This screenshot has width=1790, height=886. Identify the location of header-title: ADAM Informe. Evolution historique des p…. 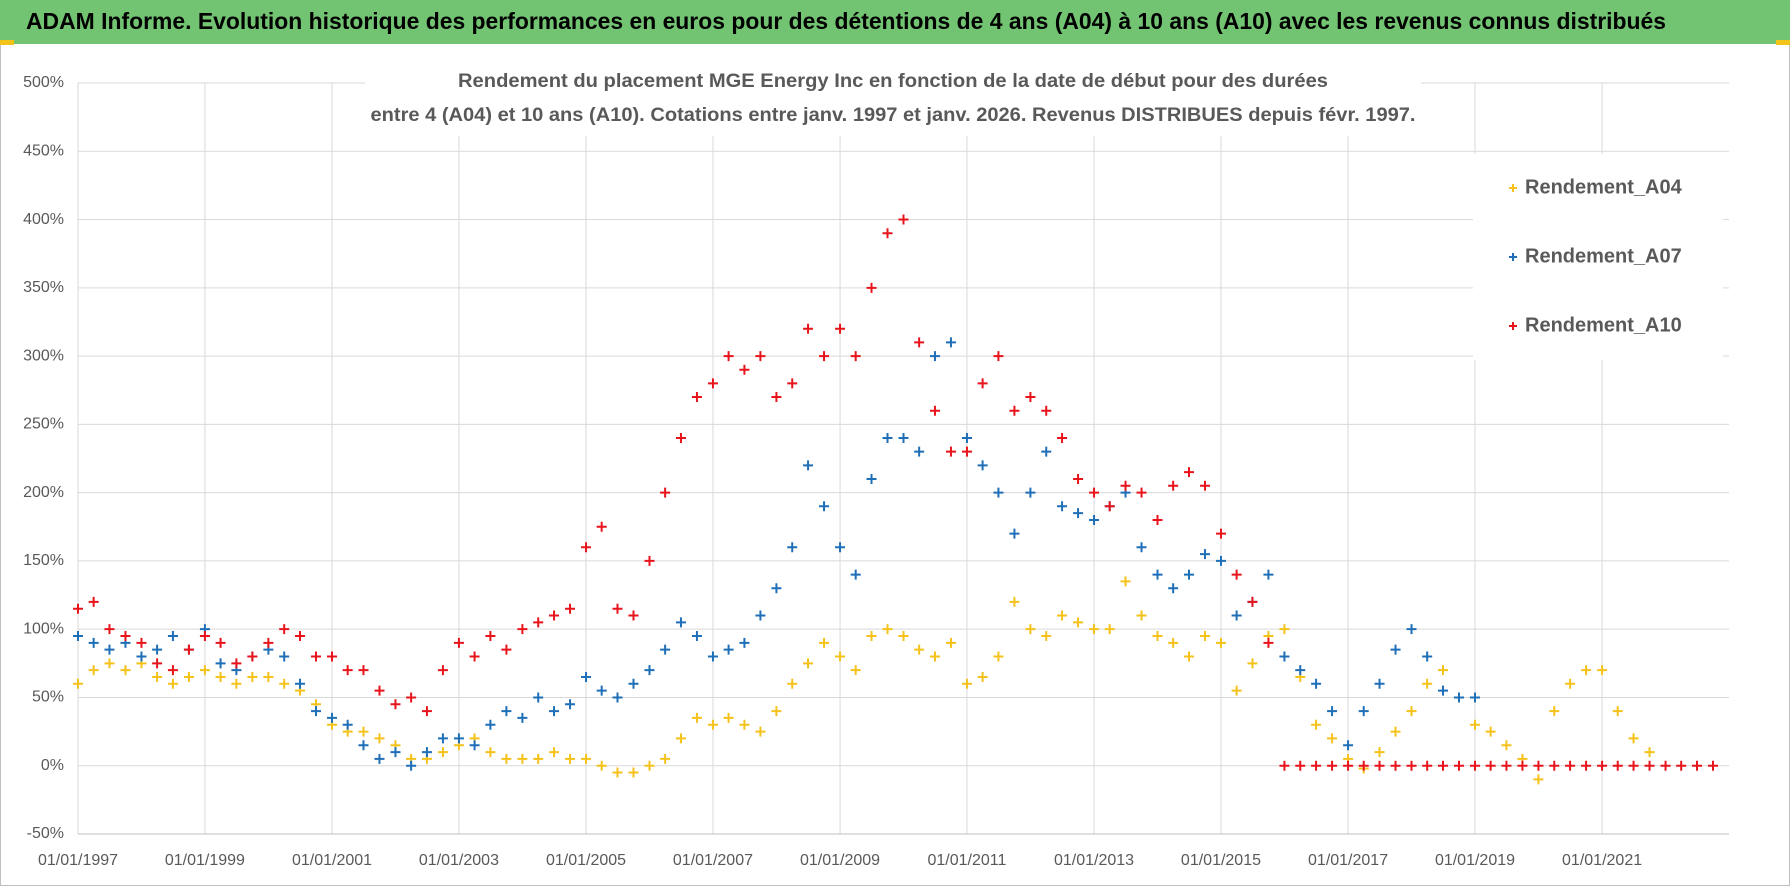
(846, 21).